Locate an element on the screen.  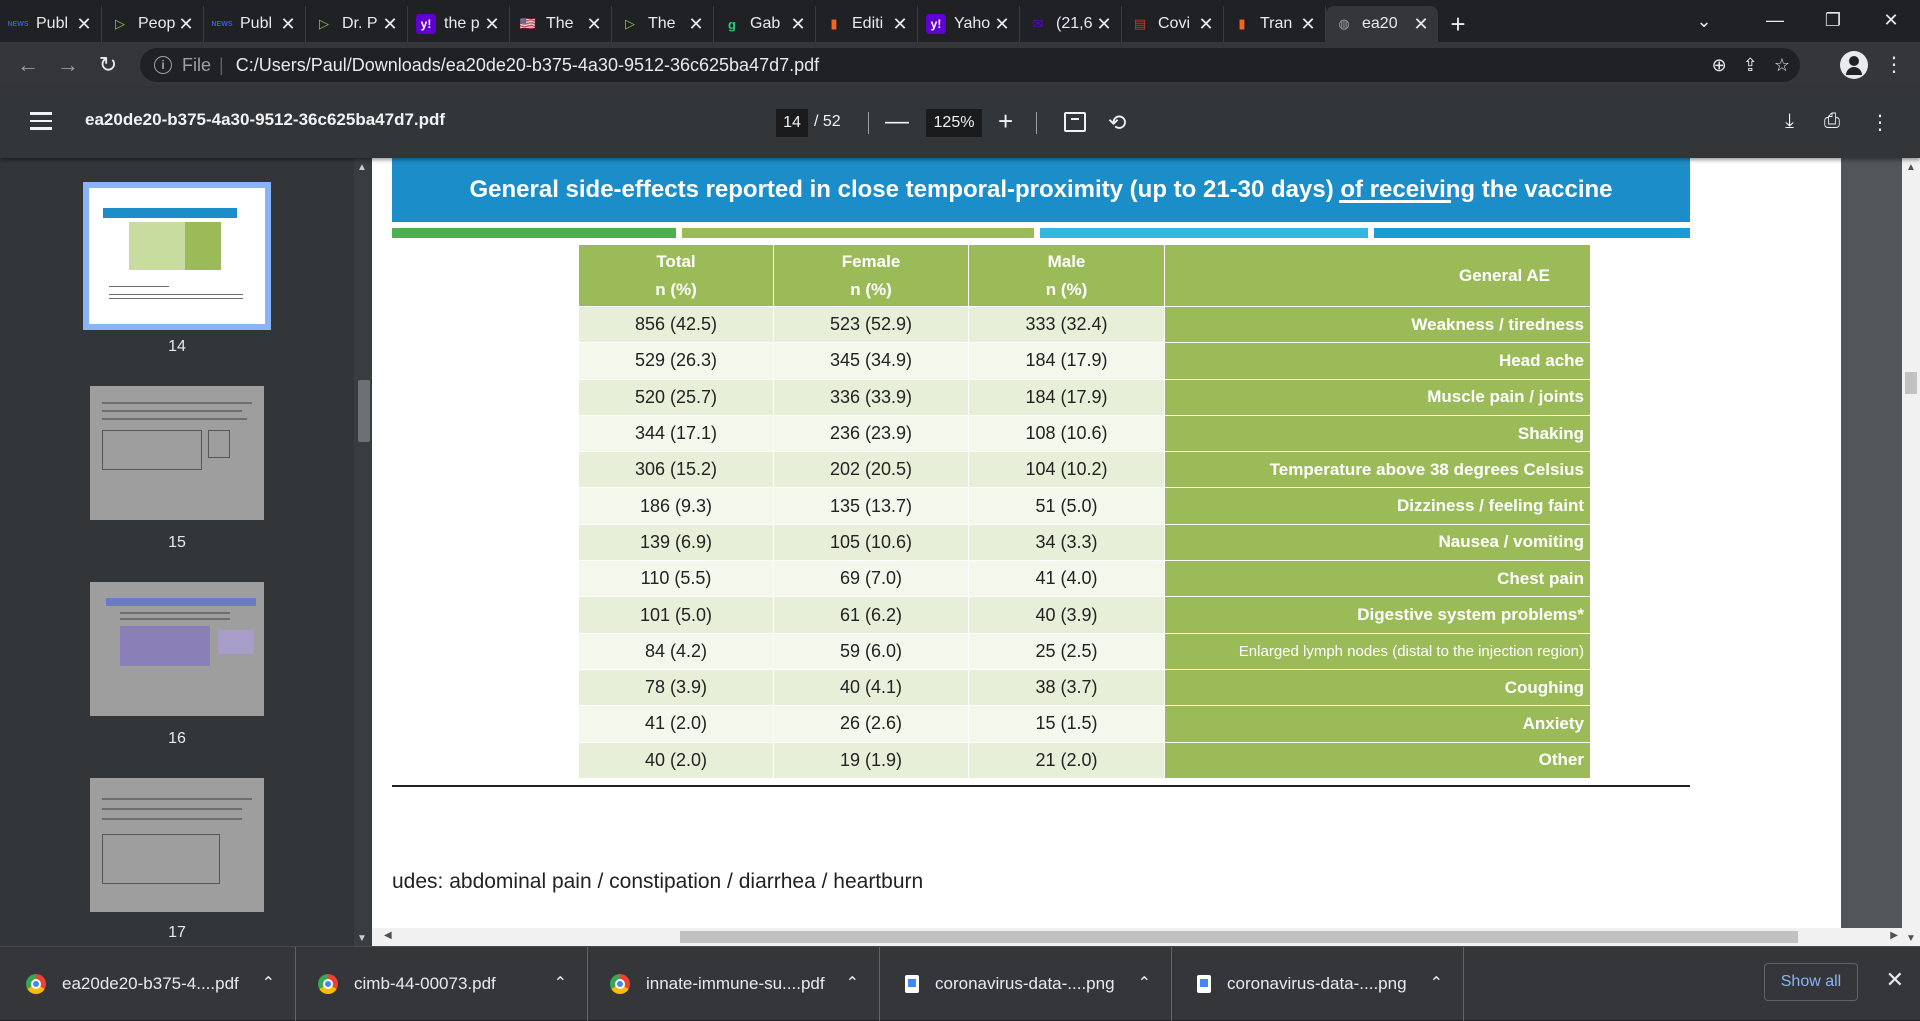
thumb-table is located at coordinates (161, 859).